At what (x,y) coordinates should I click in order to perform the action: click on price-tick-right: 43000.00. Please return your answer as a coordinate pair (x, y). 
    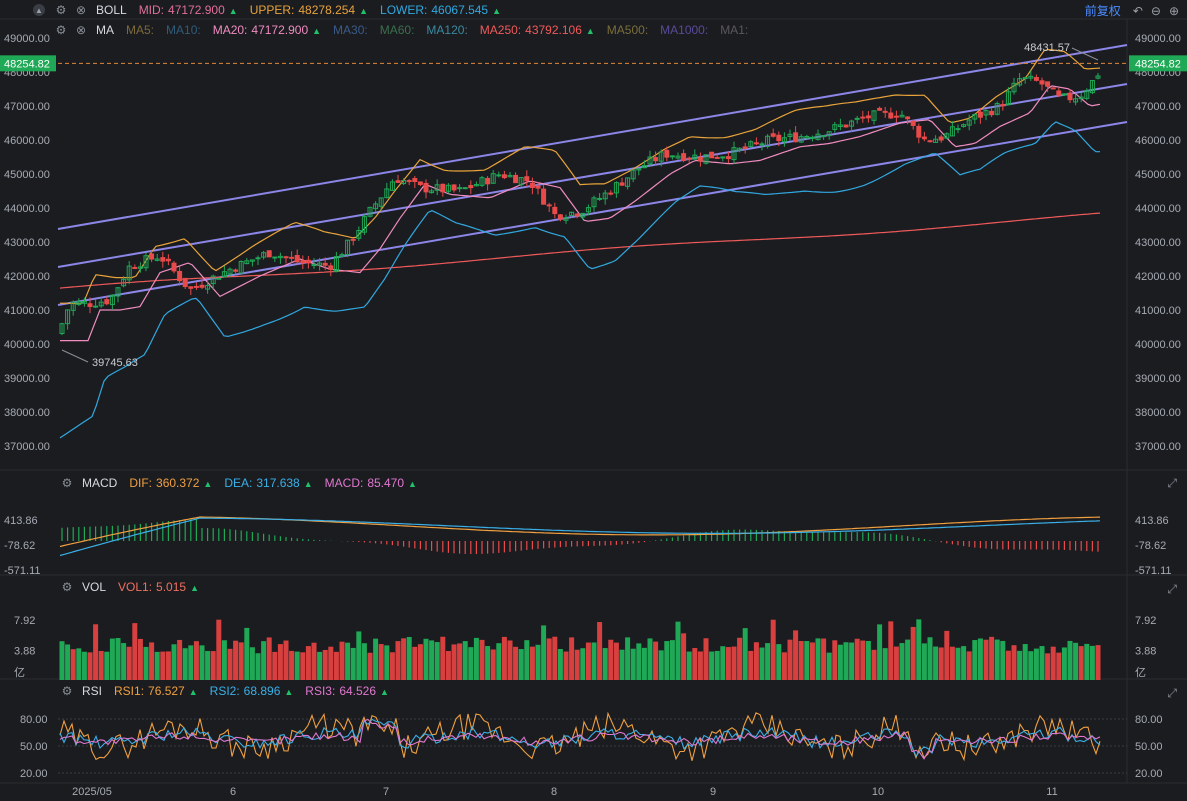
    Looking at the image, I should click on (1158, 243).